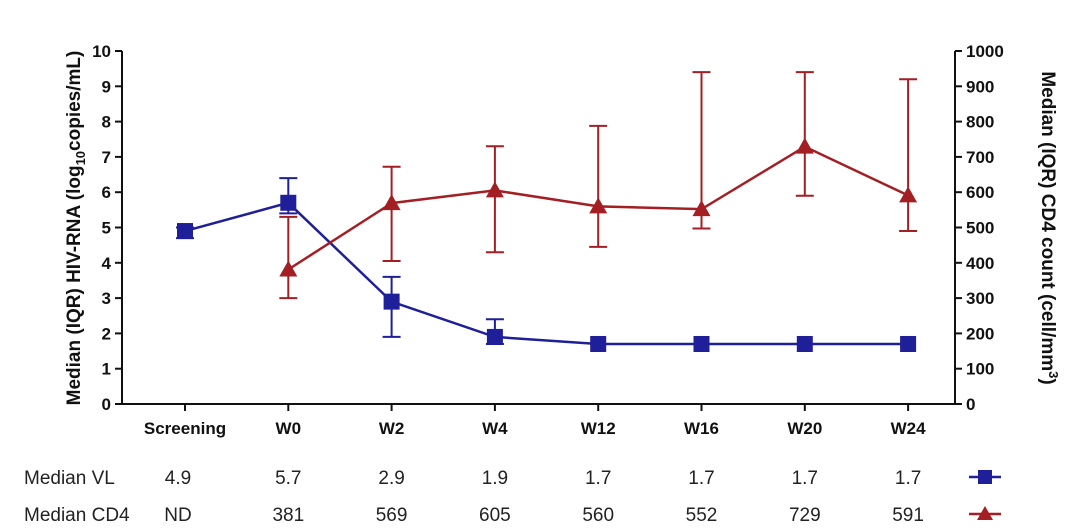  I want to click on right-y-tick-label: 700, so click(980, 157).